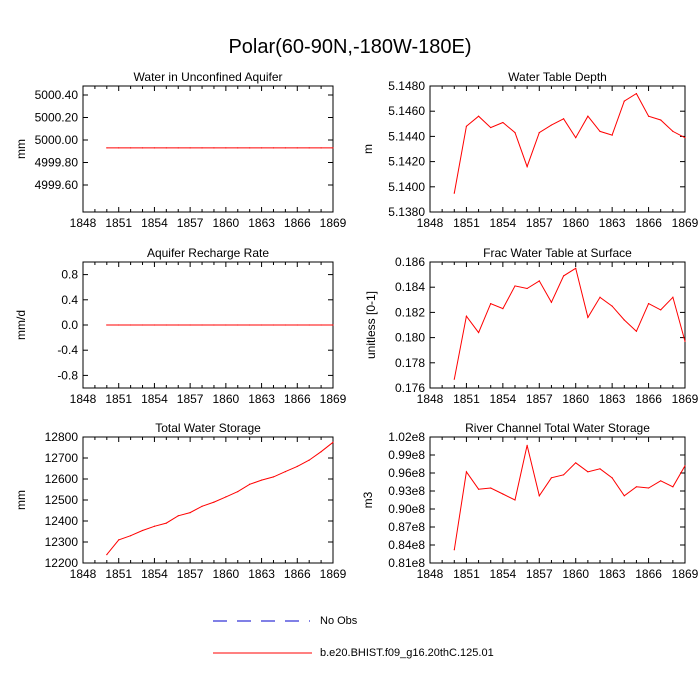 This screenshot has height=700, width=700. What do you see at coordinates (220, 498) in the screenshot?
I see `series-line` at bounding box center [220, 498].